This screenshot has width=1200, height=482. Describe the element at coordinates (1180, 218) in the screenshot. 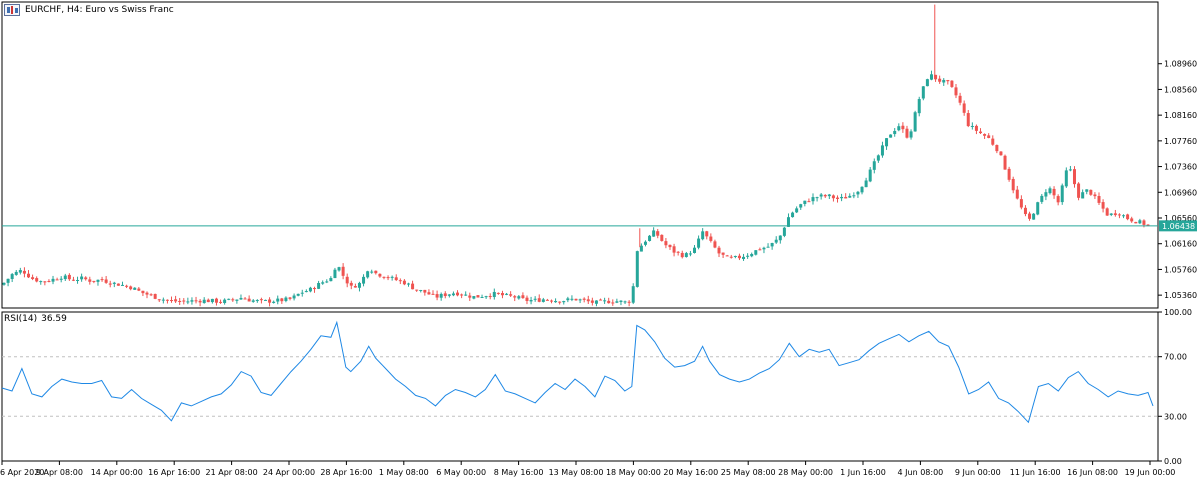

I see `price-axis-label: 1.06560` at that location.